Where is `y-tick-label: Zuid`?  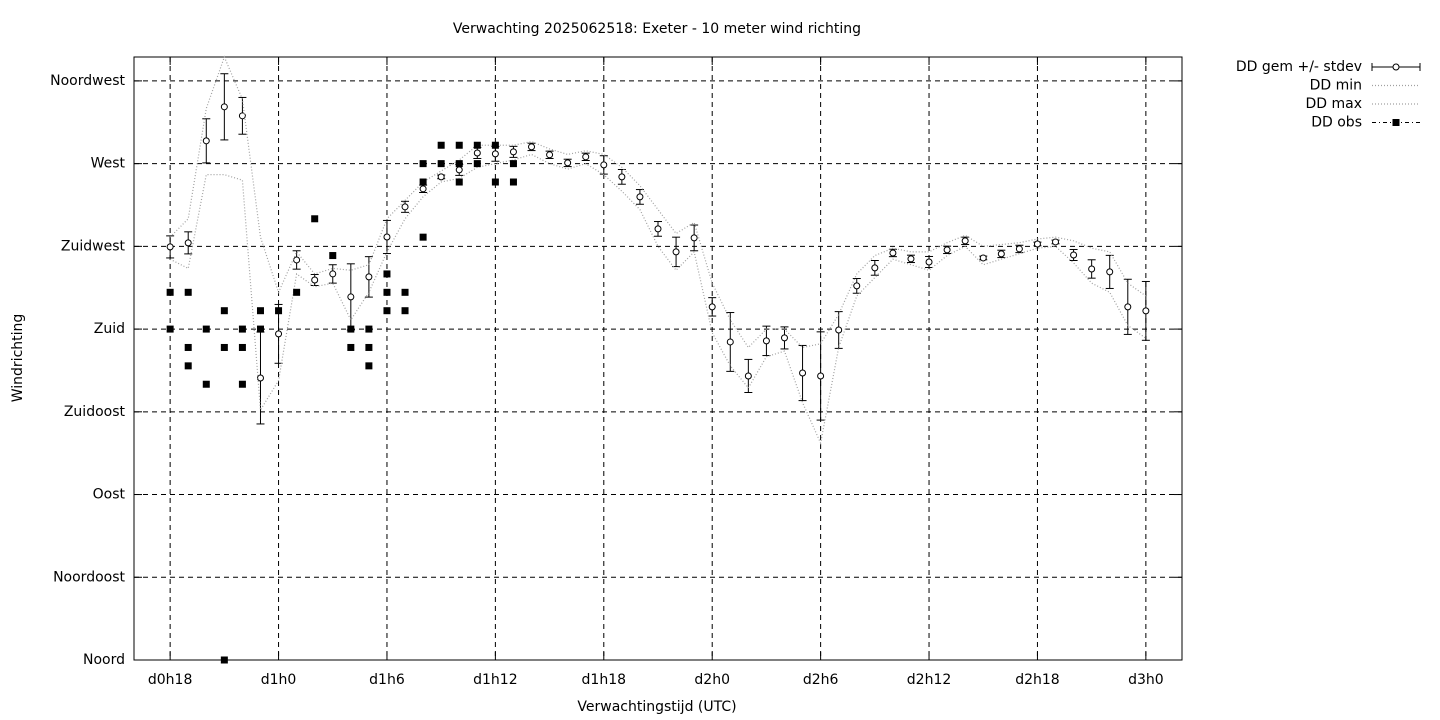 y-tick-label: Zuid is located at coordinates (109, 329).